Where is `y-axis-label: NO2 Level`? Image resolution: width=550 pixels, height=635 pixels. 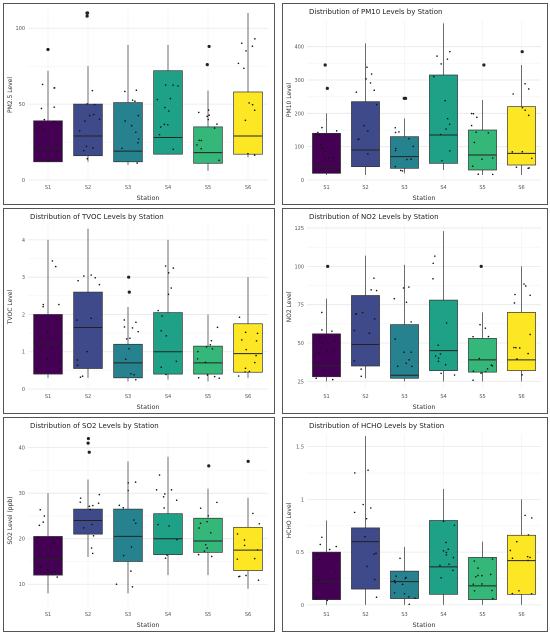
y-axis-label: NO2 Level is located at coordinates (289, 306).